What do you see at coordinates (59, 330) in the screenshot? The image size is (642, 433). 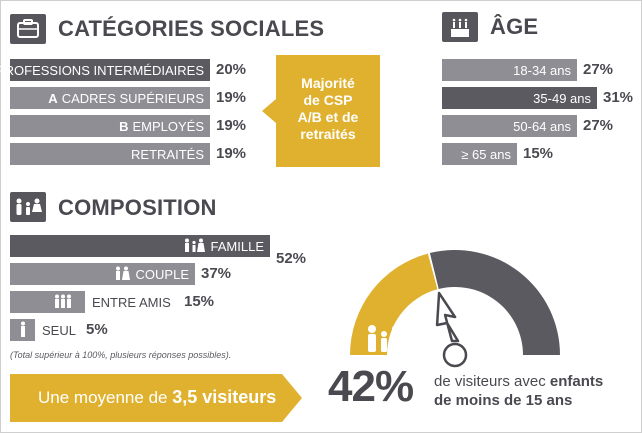 I see `composition-bar-label: SEUL` at bounding box center [59, 330].